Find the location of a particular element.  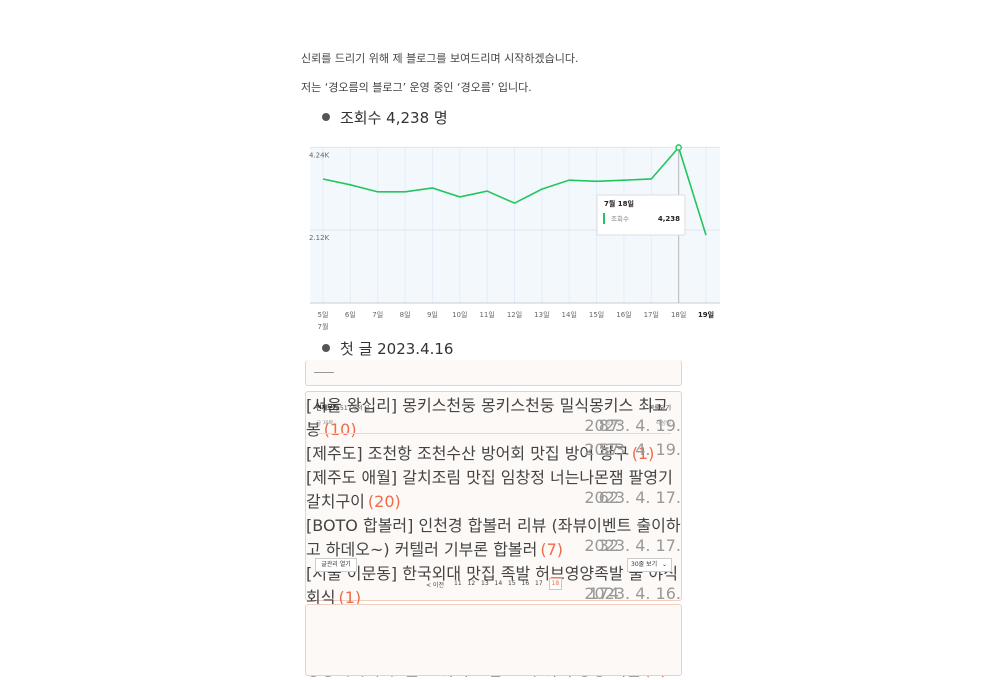

post-count: 517개의 글 is located at coordinates (355, 408).